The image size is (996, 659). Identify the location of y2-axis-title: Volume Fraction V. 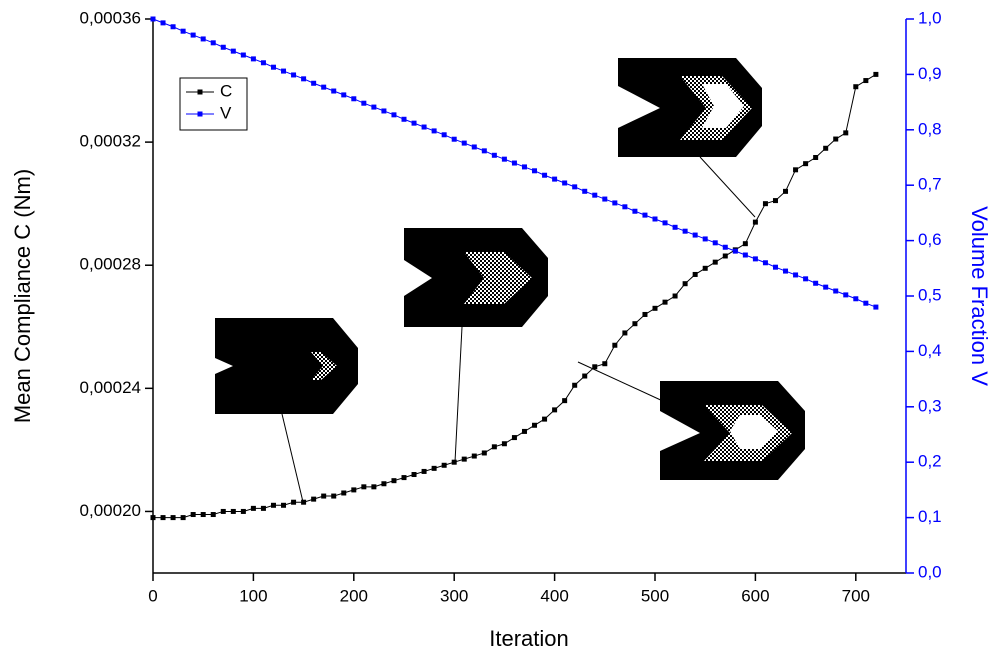
(979, 296).